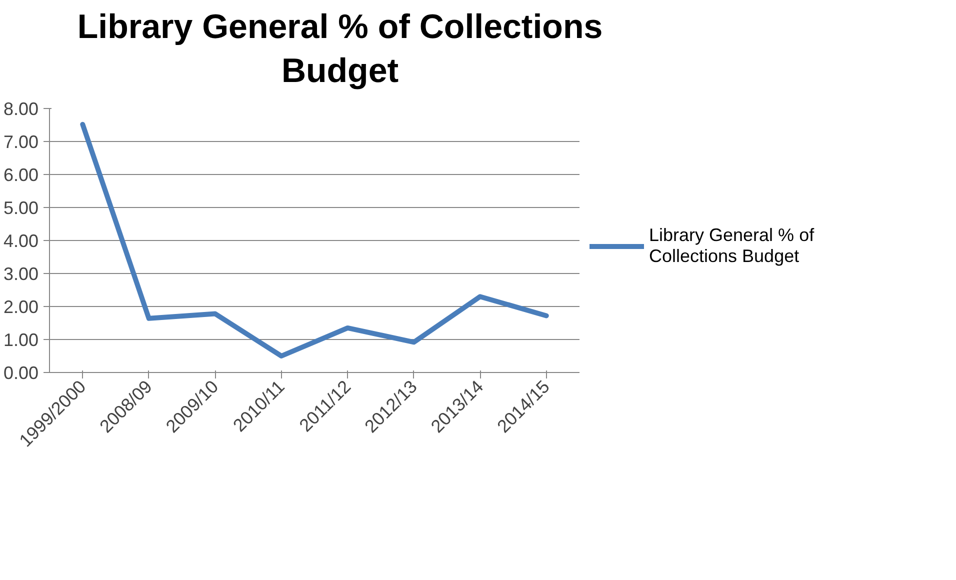  I want to click on y-tick-label: 3.00, so click(21, 274).